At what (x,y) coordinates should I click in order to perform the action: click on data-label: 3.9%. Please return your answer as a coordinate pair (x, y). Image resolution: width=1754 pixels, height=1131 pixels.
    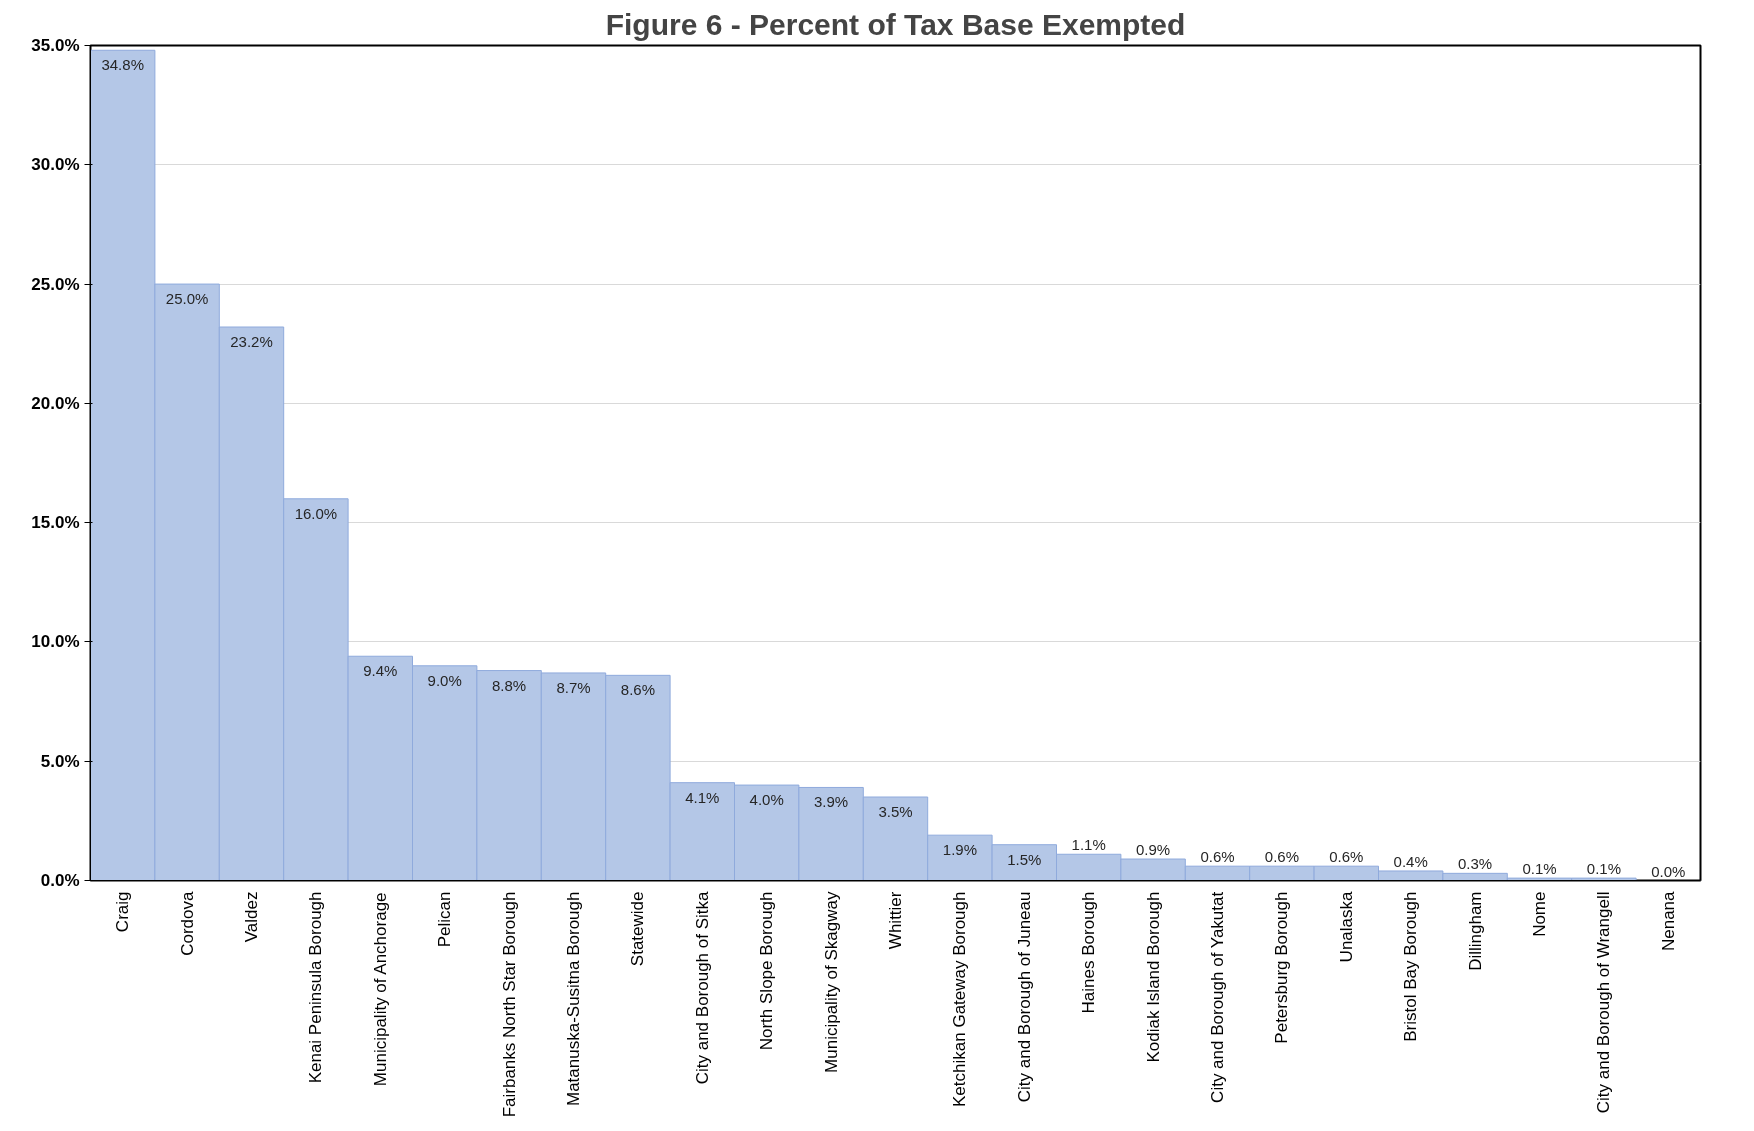
    Looking at the image, I should click on (831, 802).